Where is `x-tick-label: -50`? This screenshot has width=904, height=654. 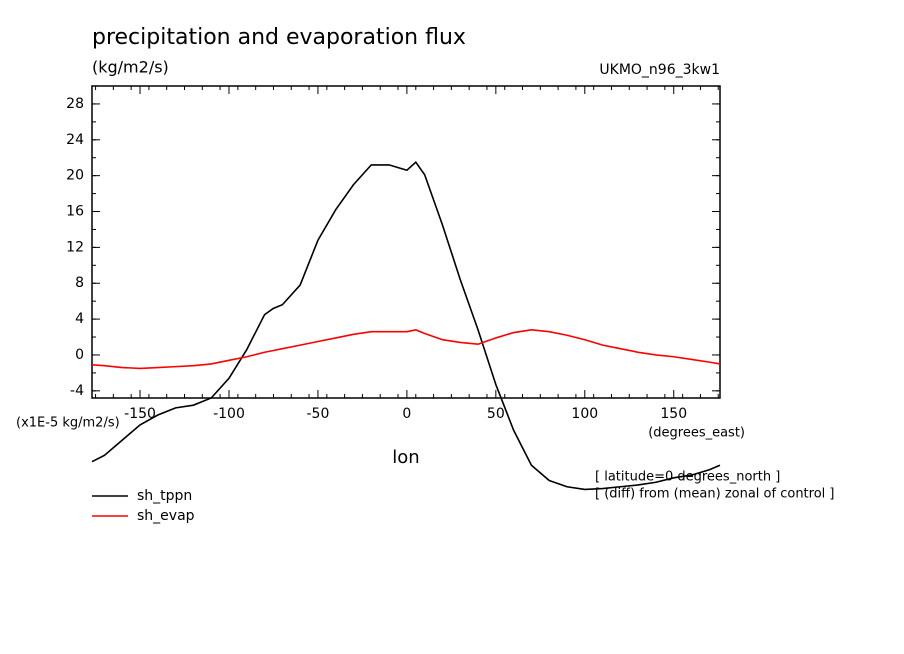
x-tick-label: -50 is located at coordinates (318, 414).